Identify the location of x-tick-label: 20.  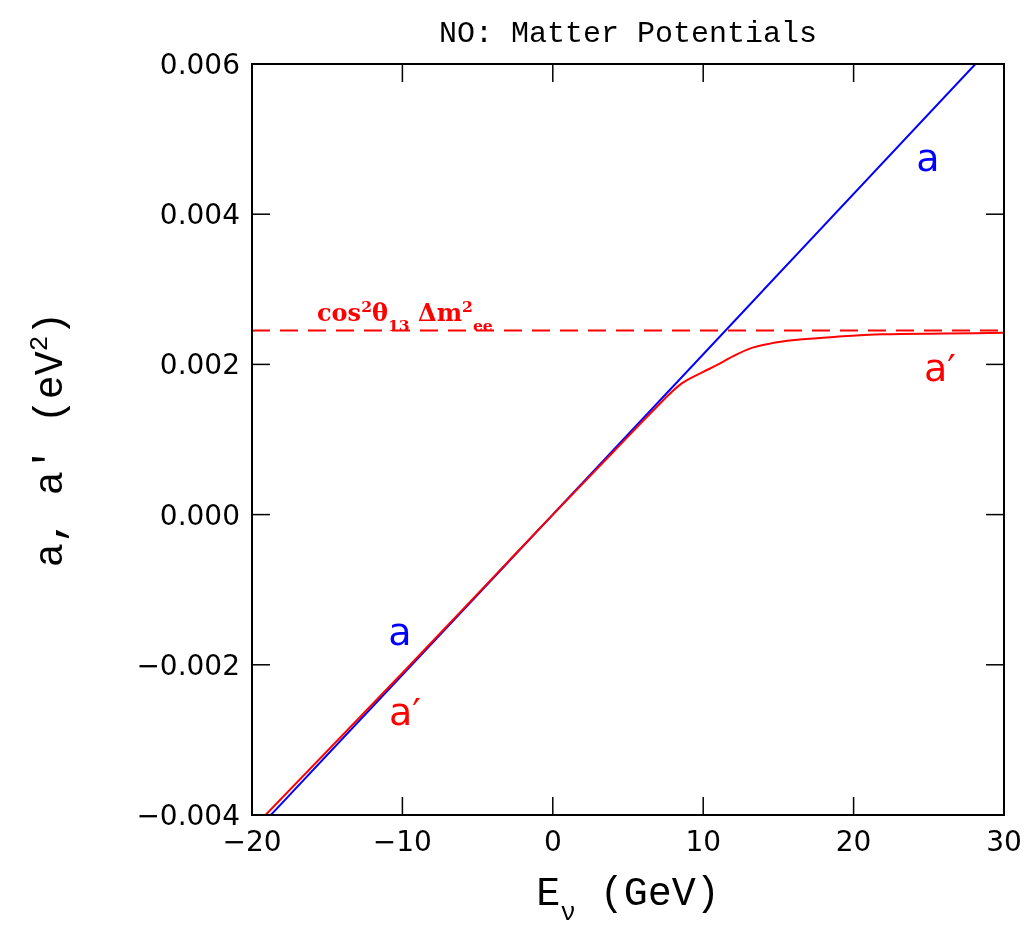
(853, 841).